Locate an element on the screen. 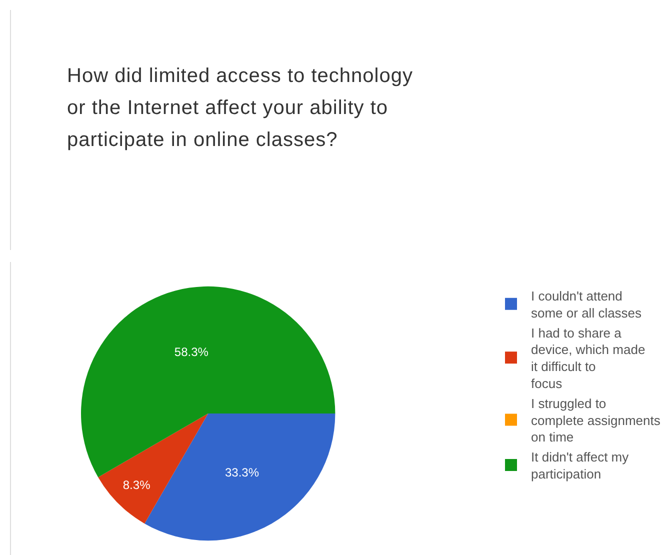 The image size is (668, 555). legend-label: I couldn't attend some or all classes is located at coordinates (586, 304).